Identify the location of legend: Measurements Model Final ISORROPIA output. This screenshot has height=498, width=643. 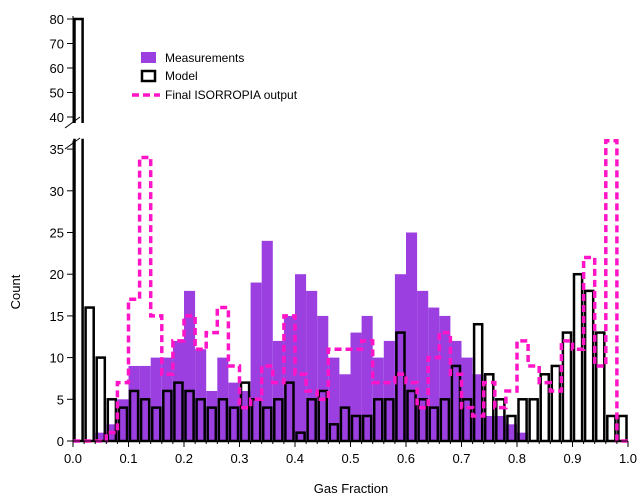
(233, 77).